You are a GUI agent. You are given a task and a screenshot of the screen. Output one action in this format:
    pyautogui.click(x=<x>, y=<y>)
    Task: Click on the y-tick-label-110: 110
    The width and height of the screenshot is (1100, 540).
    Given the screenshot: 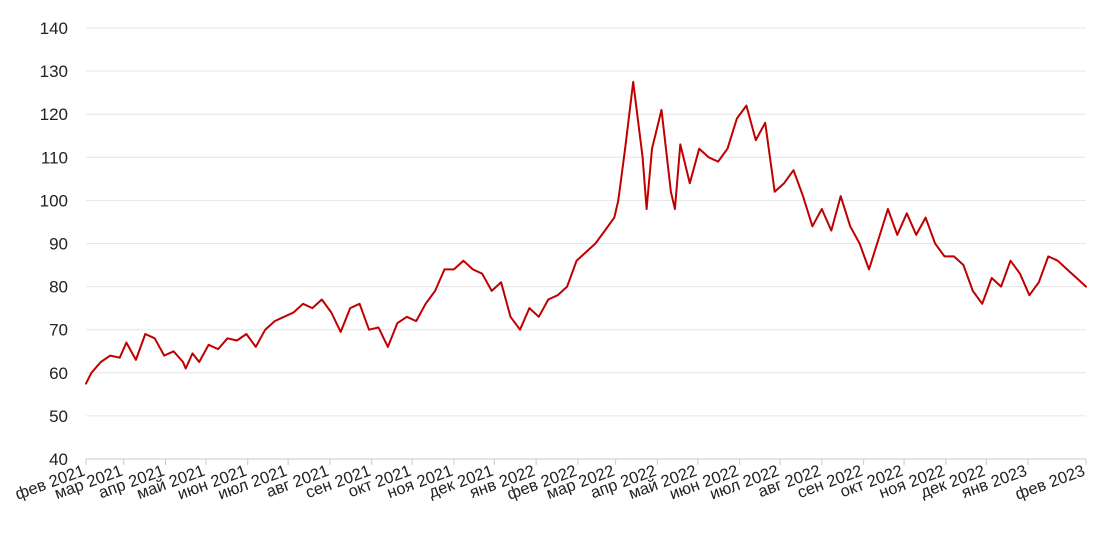 What is the action you would take?
    pyautogui.click(x=54, y=157)
    